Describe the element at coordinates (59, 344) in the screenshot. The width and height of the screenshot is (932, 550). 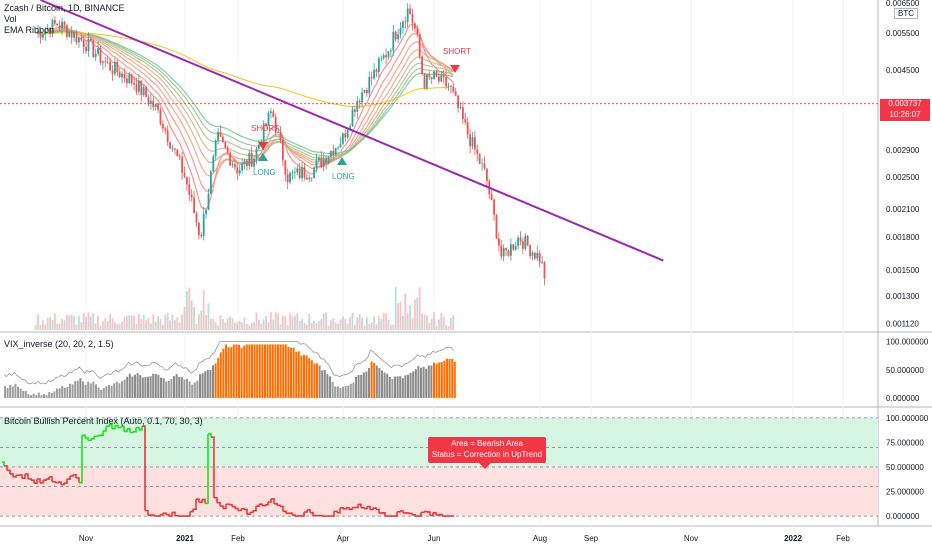
I see `vix-legend: VIX_inverse (20, 20, 2, 1.5)` at that location.